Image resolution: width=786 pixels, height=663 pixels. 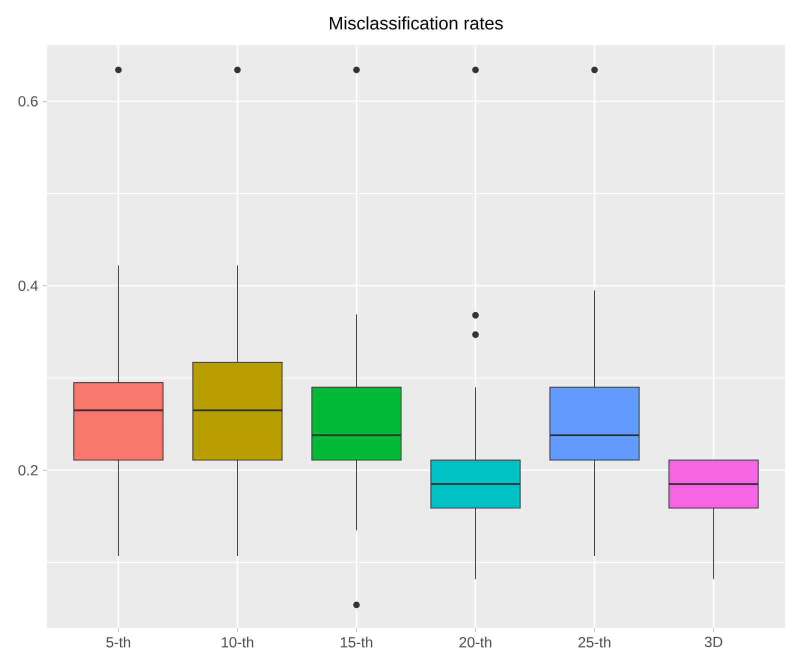 What do you see at coordinates (118, 642) in the screenshot?
I see `x-tick-label: 5-th` at bounding box center [118, 642].